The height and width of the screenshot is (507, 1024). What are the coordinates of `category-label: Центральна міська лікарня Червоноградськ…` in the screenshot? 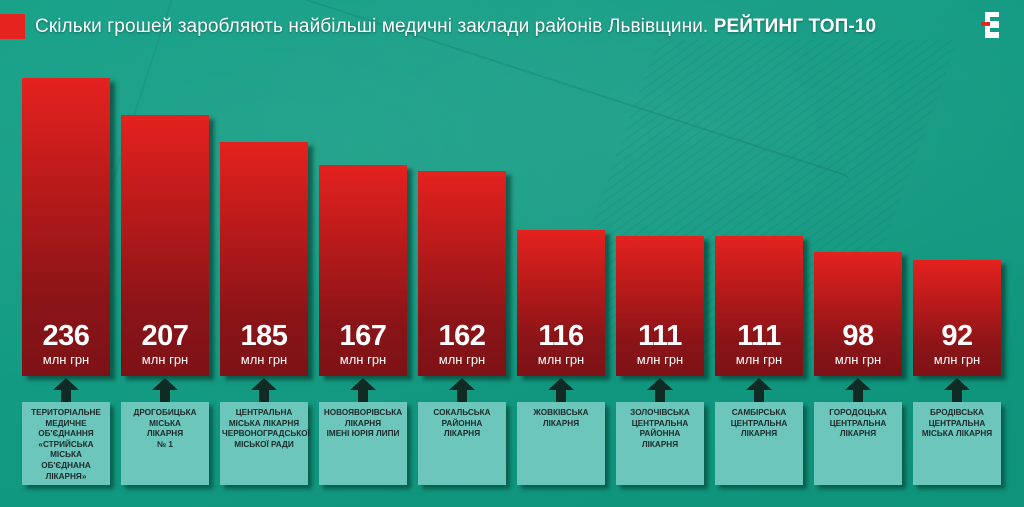 It's located at (265, 443).